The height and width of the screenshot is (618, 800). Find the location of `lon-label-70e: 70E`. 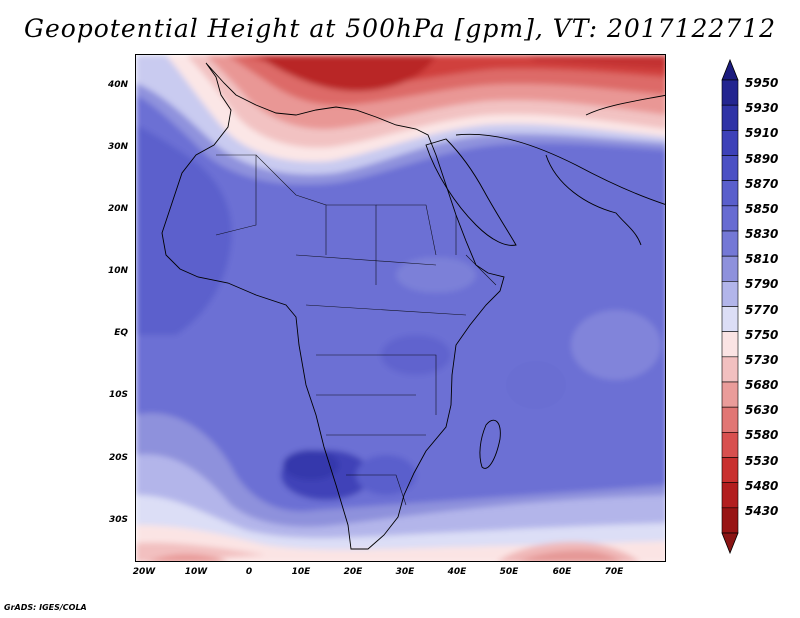

lon-label-70e: 70E is located at coordinates (614, 572).